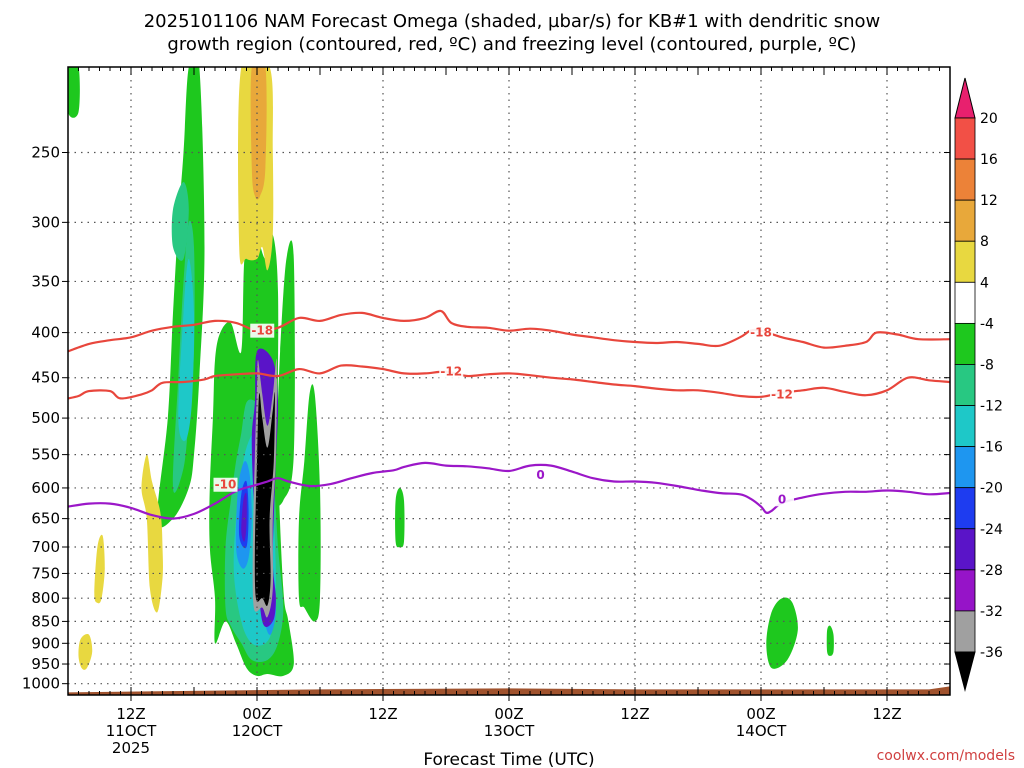 The height and width of the screenshot is (768, 1024). What do you see at coordinates (991, 571) in the screenshot?
I see `colorbar-label: -28` at bounding box center [991, 571].